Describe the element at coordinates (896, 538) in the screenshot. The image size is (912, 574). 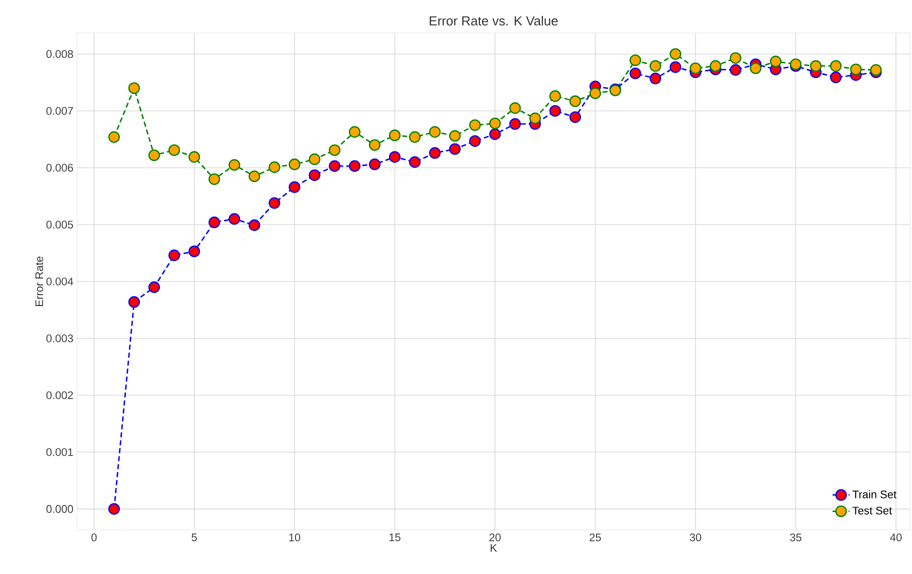
I see `x-tick-label: 40` at that location.